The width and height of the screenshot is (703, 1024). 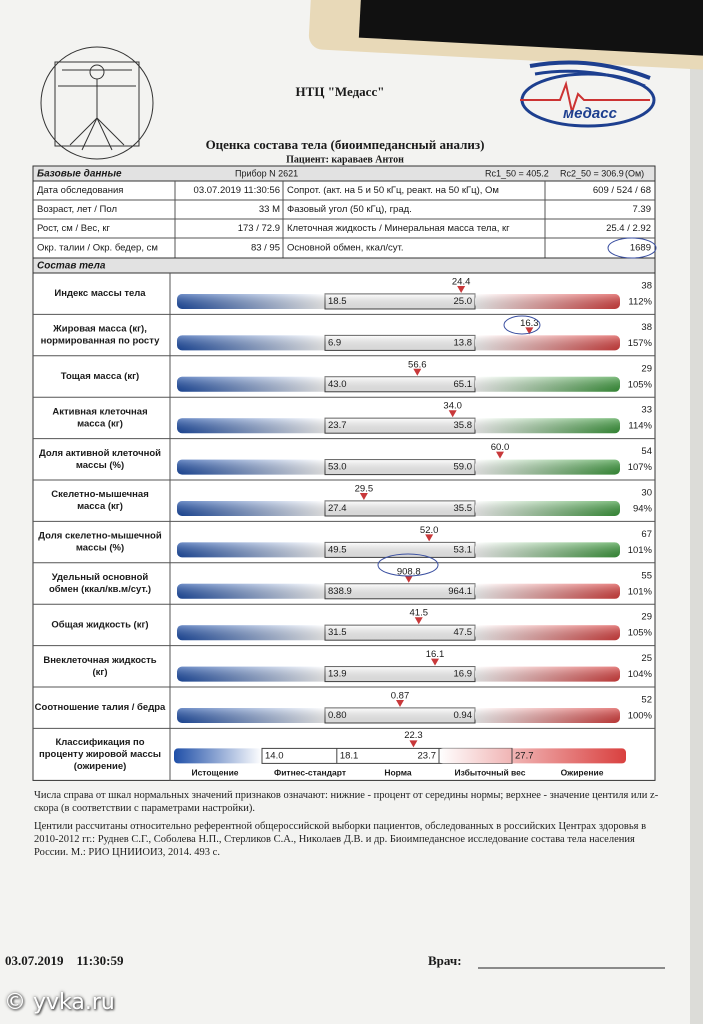 What do you see at coordinates (435, 654) in the screenshot?
I see `marker-value: 16.1` at bounding box center [435, 654].